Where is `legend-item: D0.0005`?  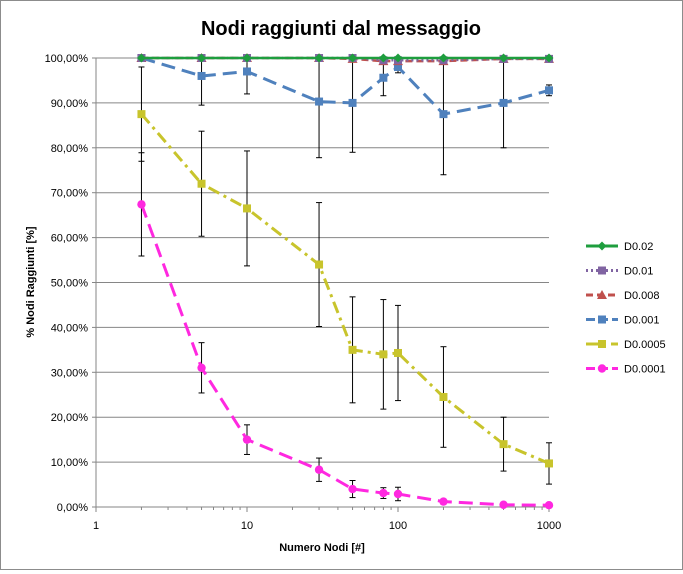 legend-item: D0.0005 is located at coordinates (626, 345).